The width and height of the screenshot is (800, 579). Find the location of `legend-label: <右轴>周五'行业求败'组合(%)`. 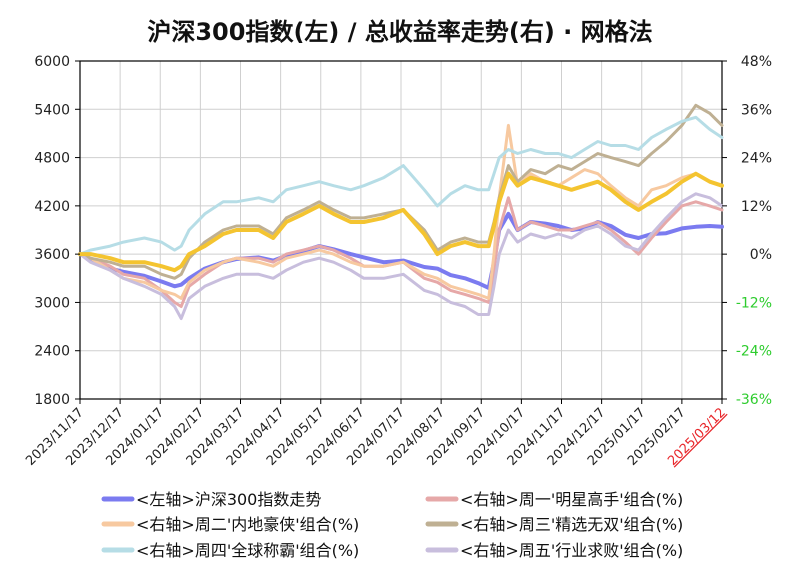

legend-label: <右轴>周五'行业求败'组合(%) is located at coordinates (571, 550).